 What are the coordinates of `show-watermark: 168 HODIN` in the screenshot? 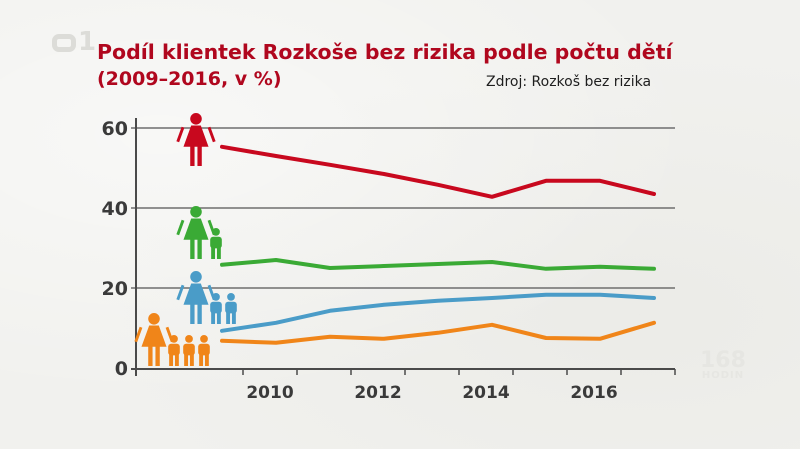 It's located at (723, 366).